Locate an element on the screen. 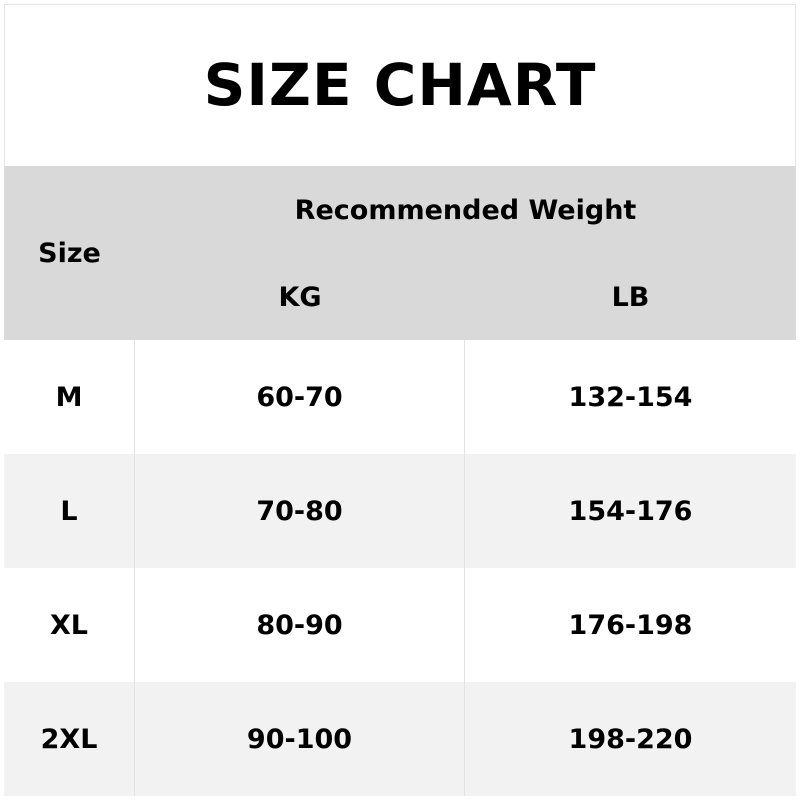 This screenshot has height=800, width=800. cell-size: 2XL is located at coordinates (69, 739).